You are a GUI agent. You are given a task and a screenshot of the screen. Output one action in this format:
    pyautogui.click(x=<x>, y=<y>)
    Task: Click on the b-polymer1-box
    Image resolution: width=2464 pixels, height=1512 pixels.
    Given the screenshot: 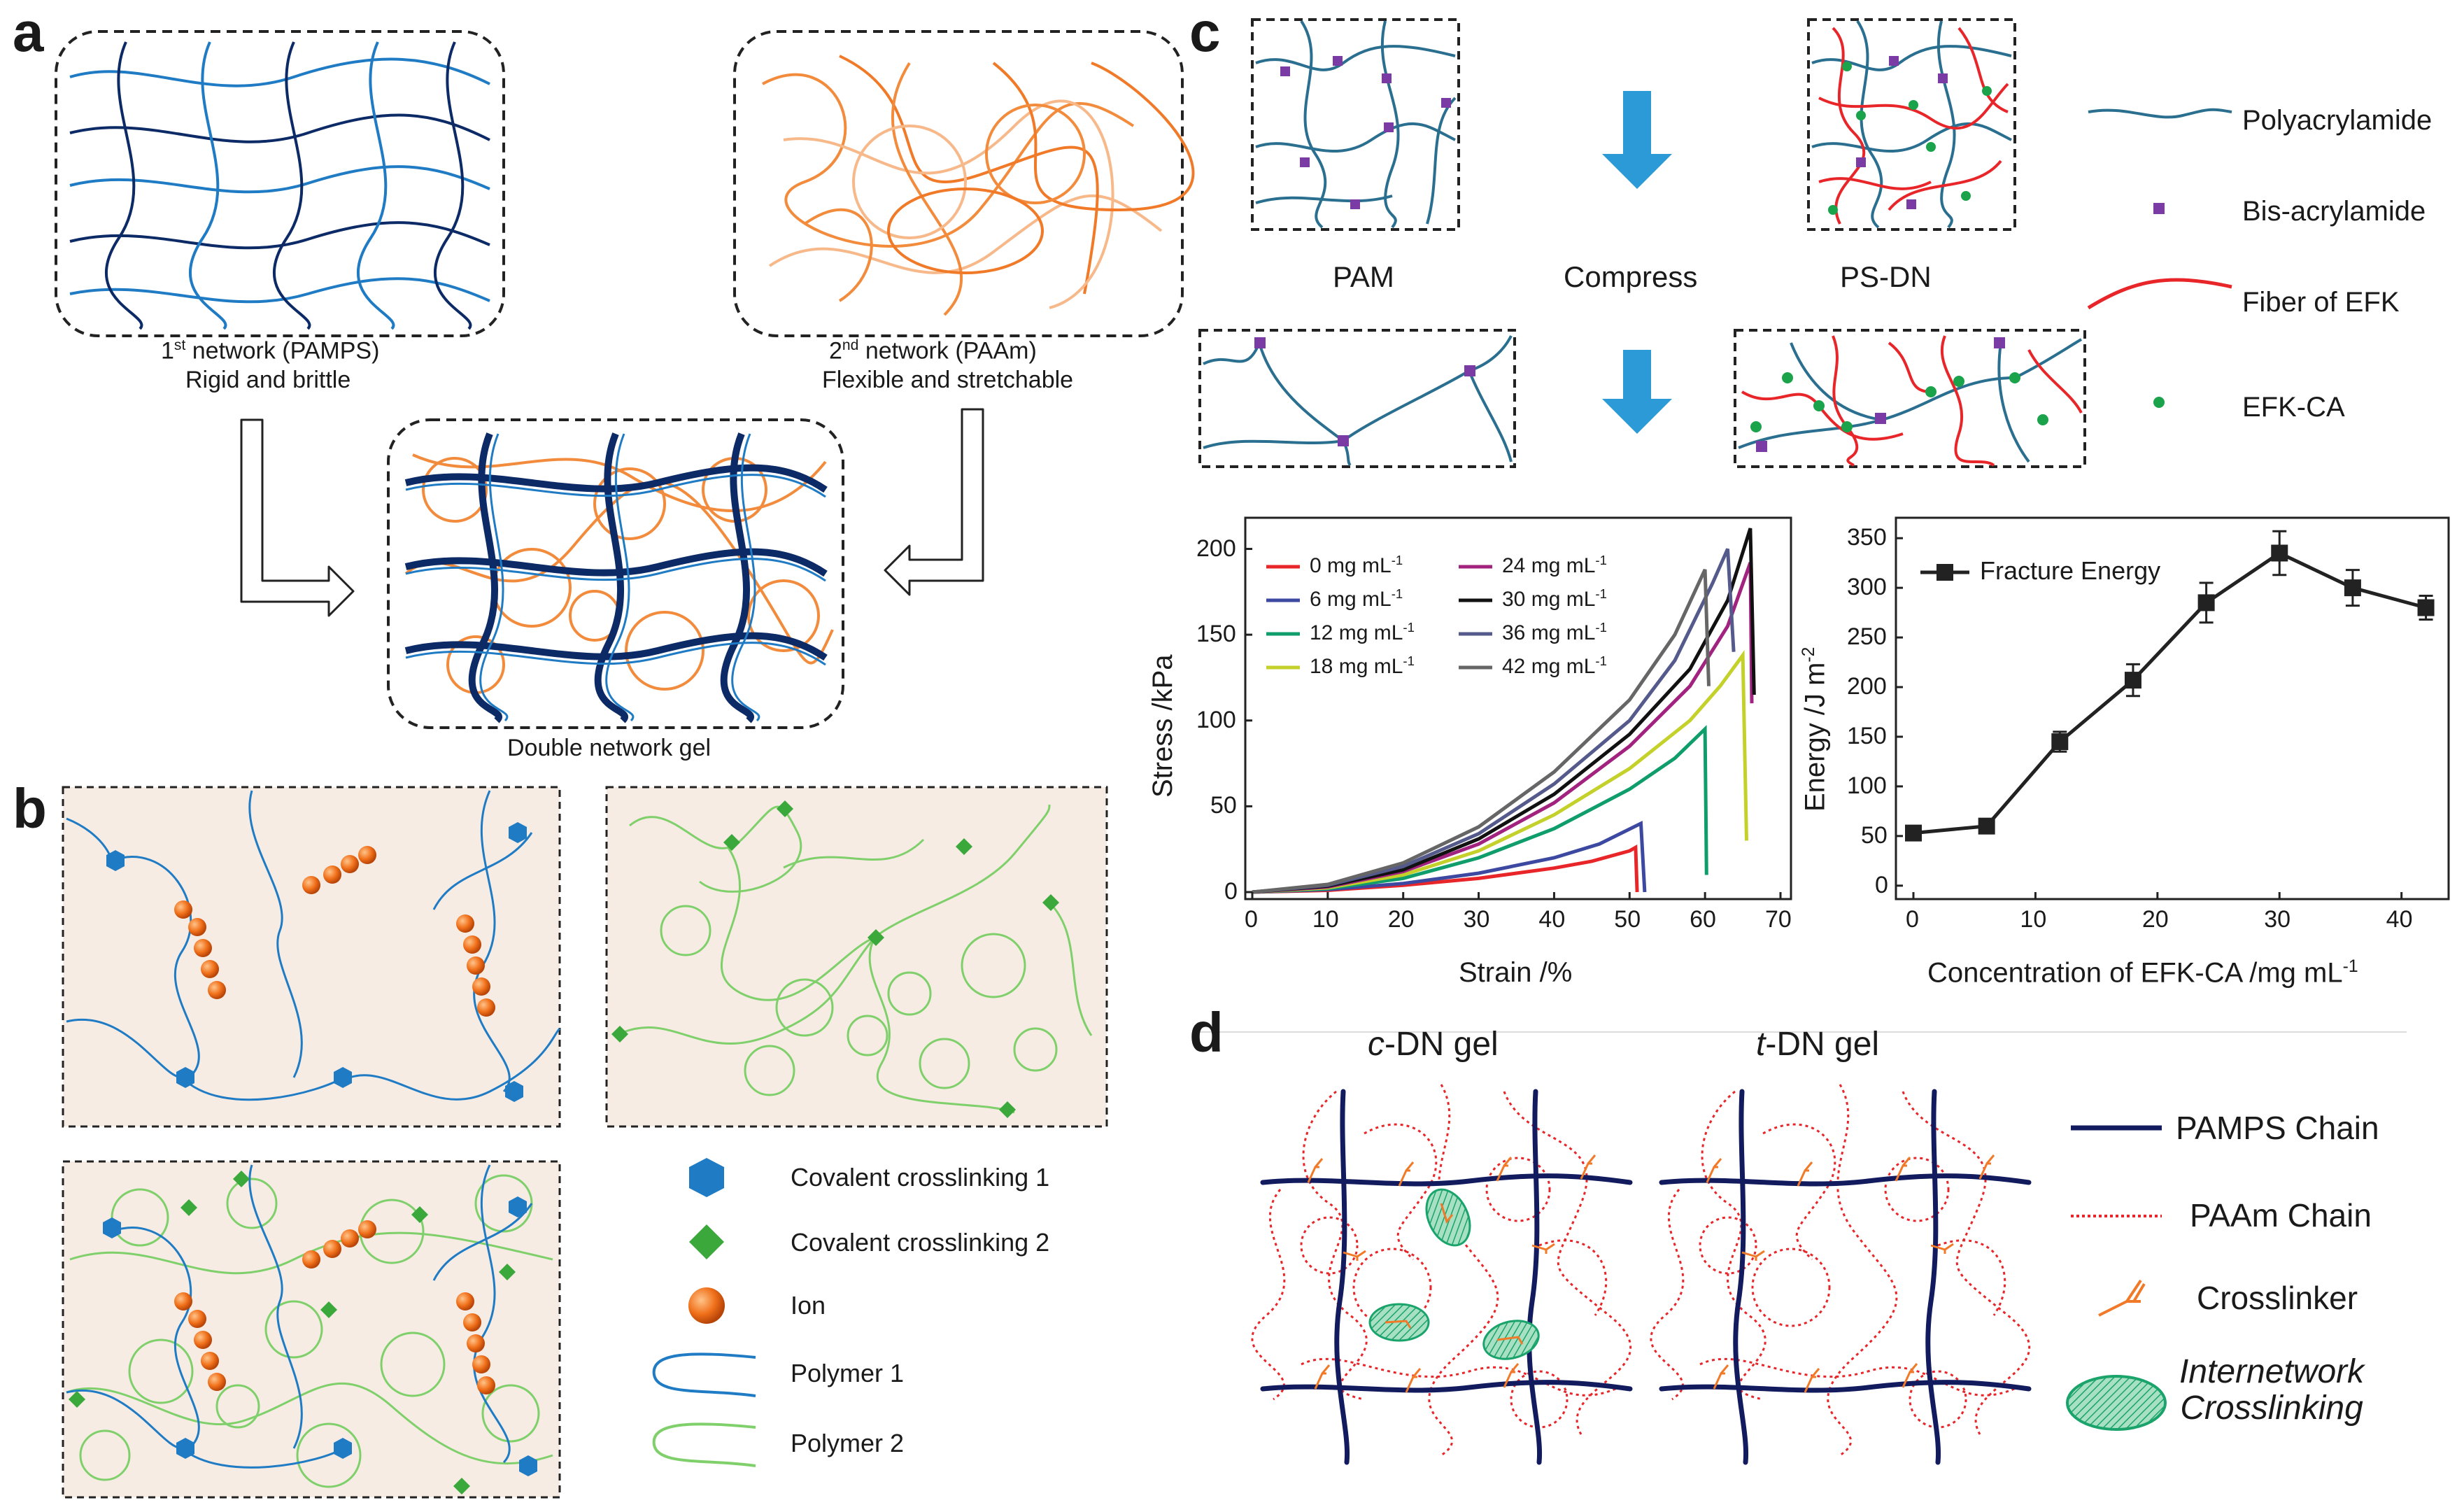 What is the action you would take?
    pyautogui.click(x=311, y=957)
    